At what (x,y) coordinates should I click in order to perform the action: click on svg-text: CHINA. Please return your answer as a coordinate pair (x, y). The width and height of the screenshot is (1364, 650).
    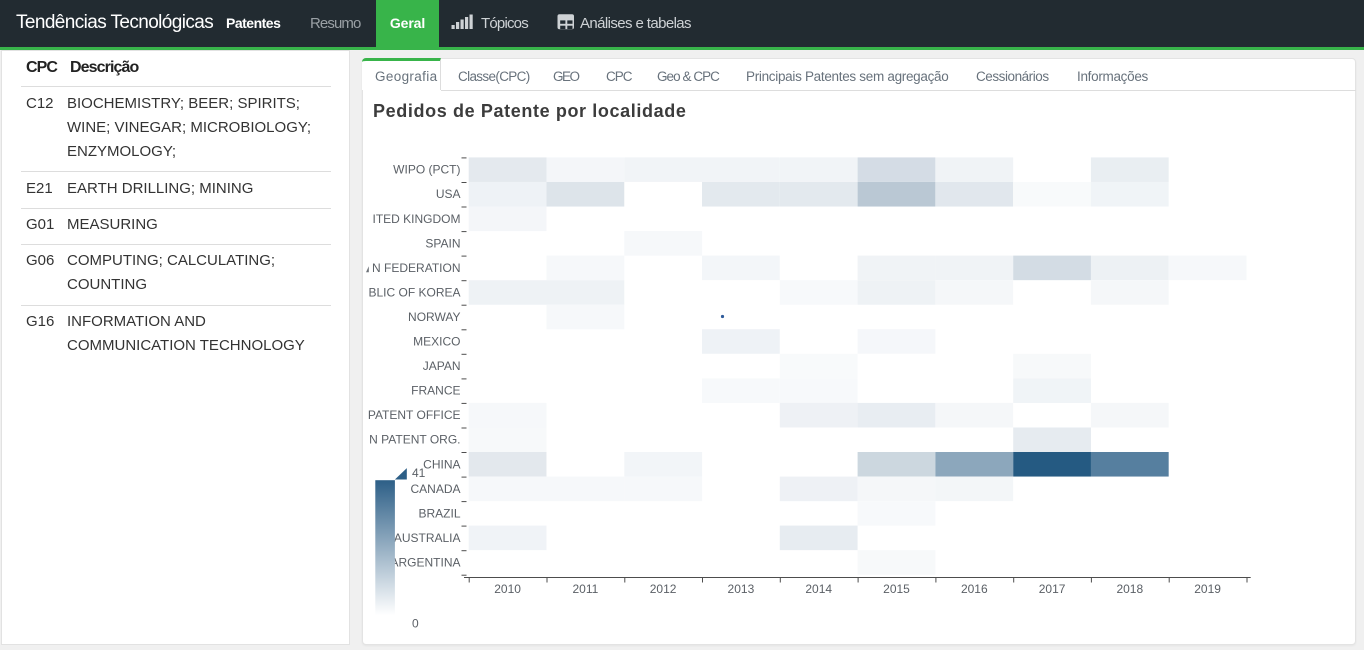
    Looking at the image, I should click on (441, 464).